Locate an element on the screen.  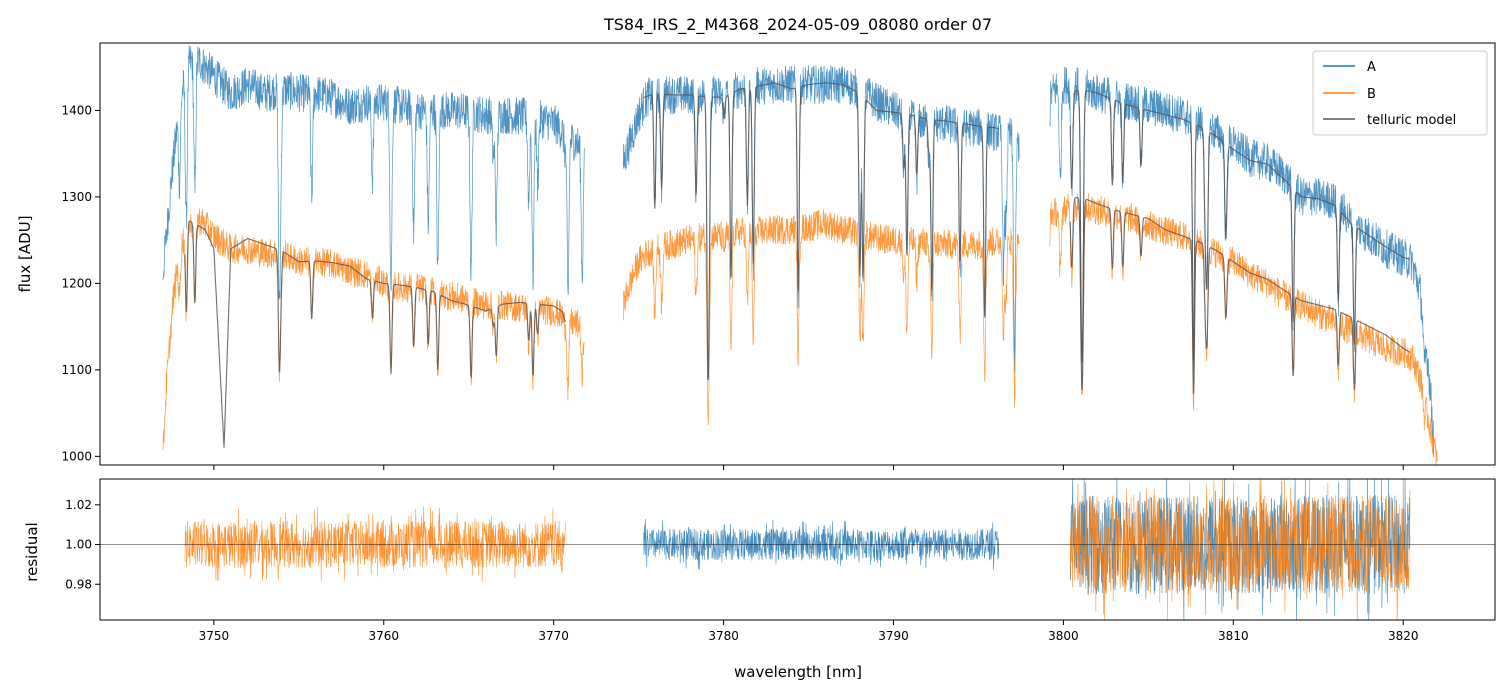
residual-y-ticks: 0.98 1.00 1.02 is located at coordinates (82, 544).